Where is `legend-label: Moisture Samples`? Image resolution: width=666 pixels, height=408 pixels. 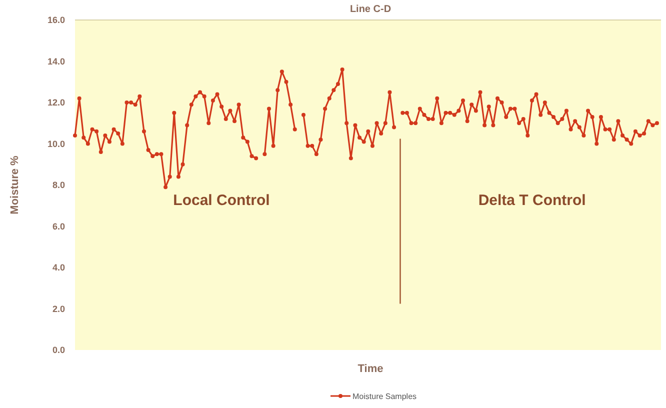
legend-label: Moisture Samples is located at coordinates (384, 396).